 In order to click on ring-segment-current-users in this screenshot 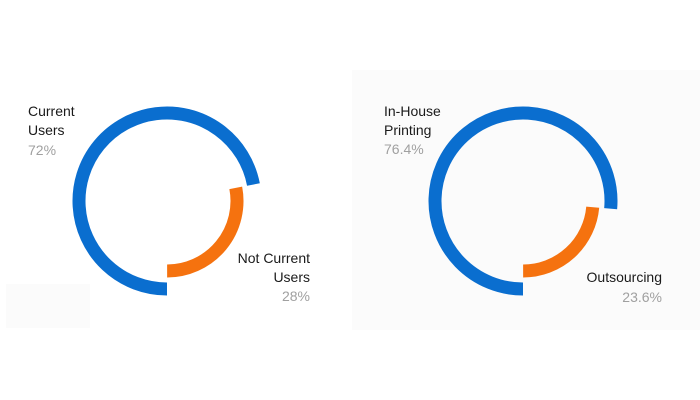, I will do `click(166, 201)`.